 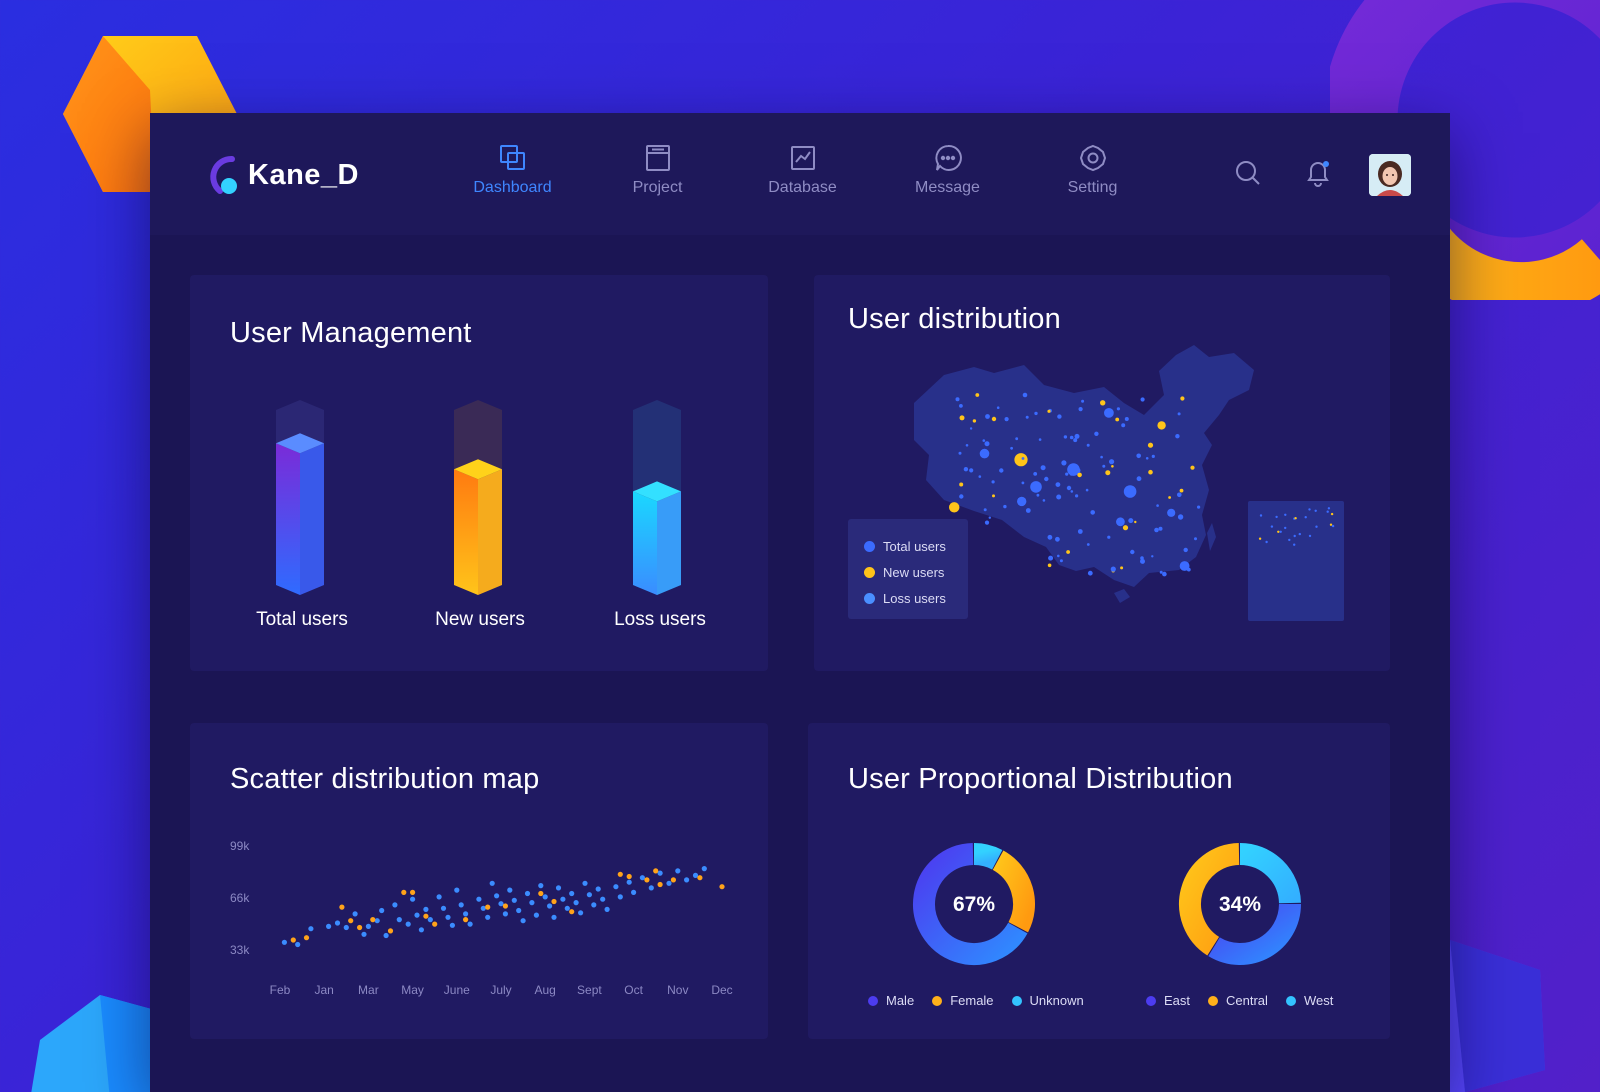 What do you see at coordinates (303, 174) in the screenshot?
I see `brand-name: Kane_D` at bounding box center [303, 174].